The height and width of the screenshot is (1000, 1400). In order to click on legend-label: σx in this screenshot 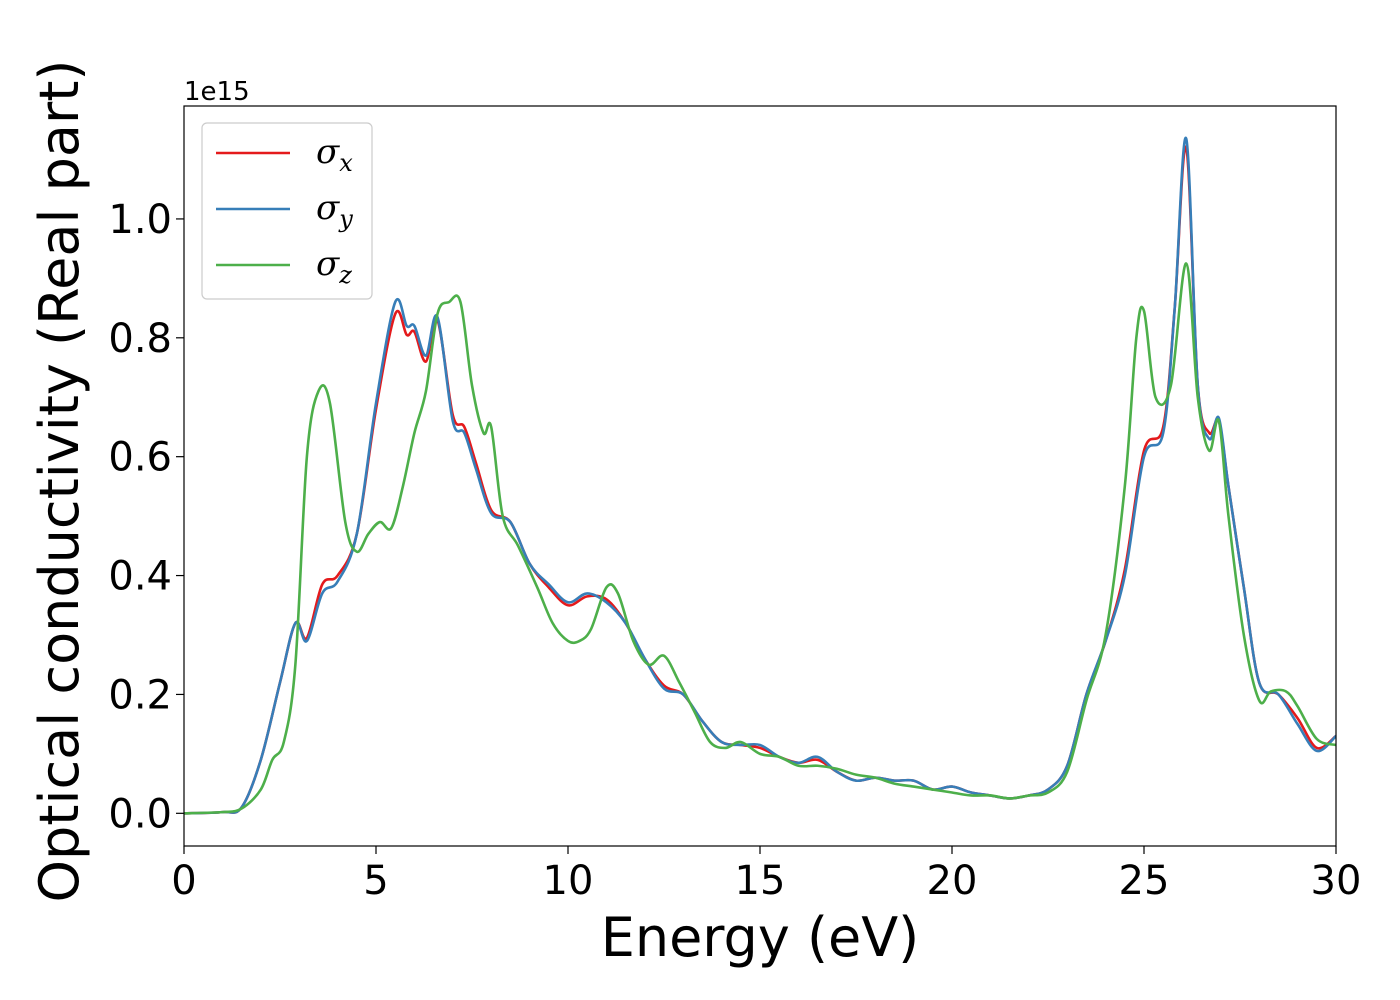, I will do `click(334, 154)`.